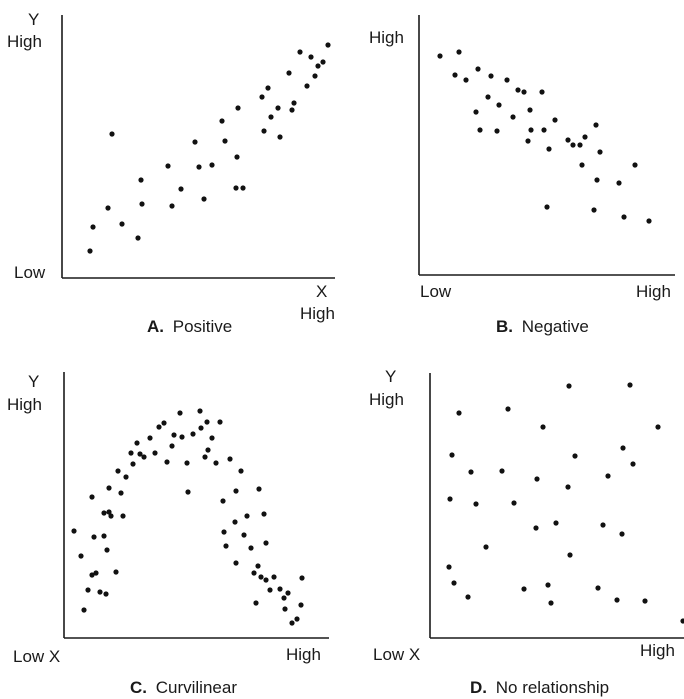 This screenshot has width=684, height=699. I want to click on panel-c-y-high: High, so click(24, 404).